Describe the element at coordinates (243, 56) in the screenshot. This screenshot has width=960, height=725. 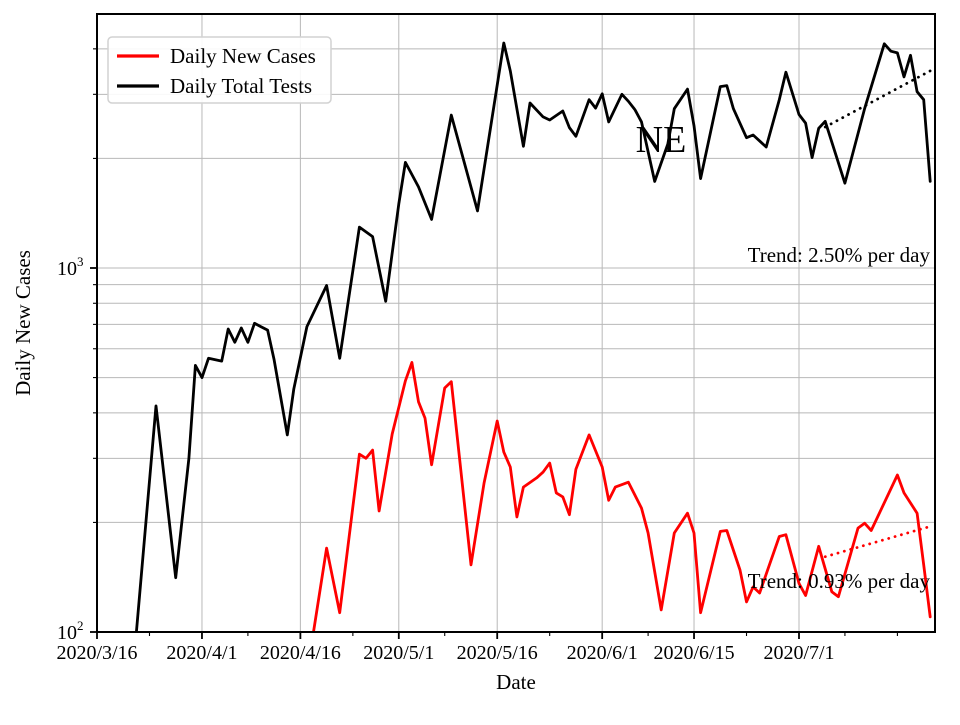
I see `legend-label: Daily New Cases` at that location.